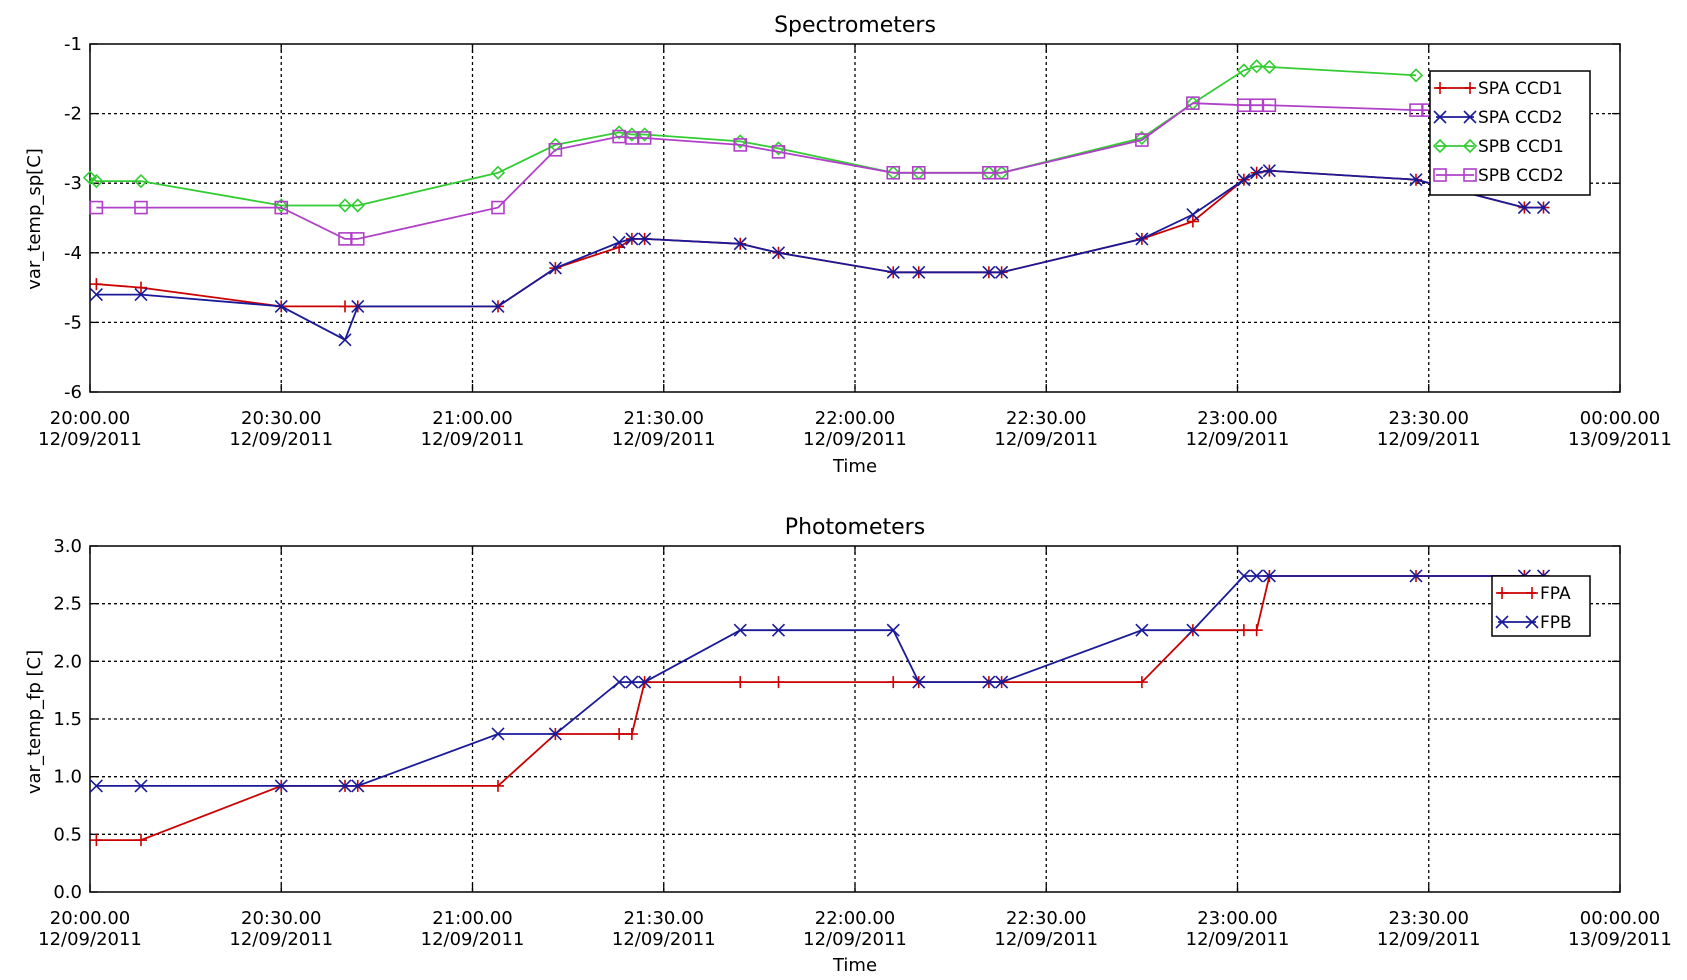 This screenshot has width=1687, height=980. I want to click on series-spb-ccd2, so click(762, 171).